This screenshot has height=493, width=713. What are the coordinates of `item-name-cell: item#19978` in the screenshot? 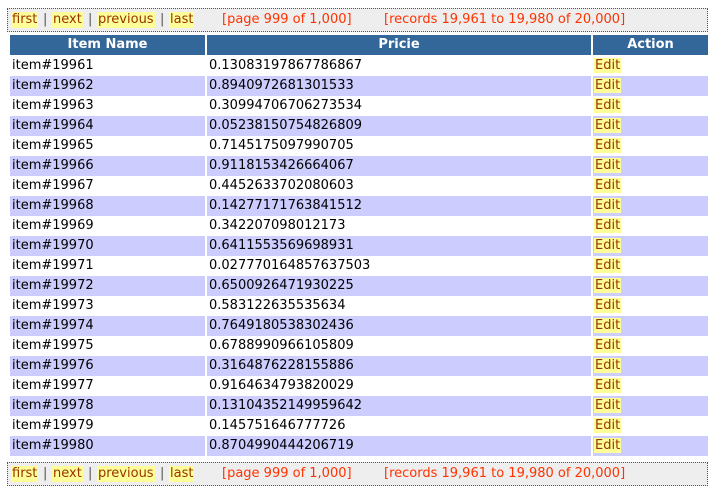 It's located at (107, 406).